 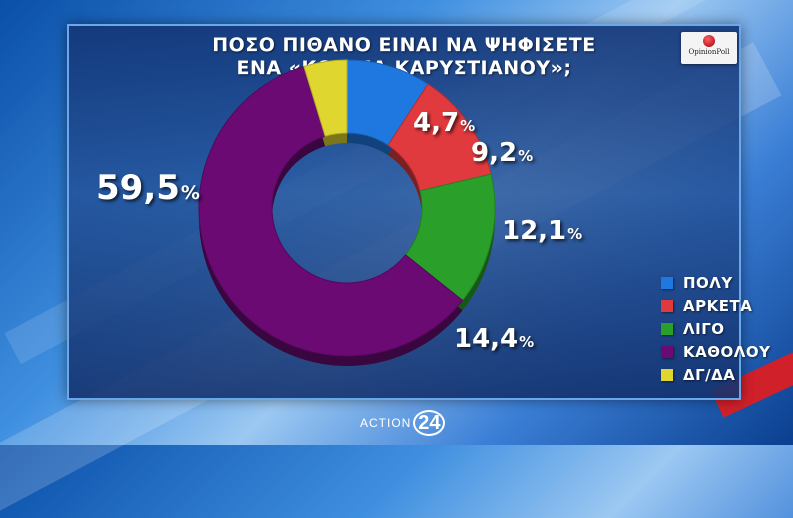 What do you see at coordinates (486, 339) in the screenshot?
I see `slice-value-number: 14,4` at bounding box center [486, 339].